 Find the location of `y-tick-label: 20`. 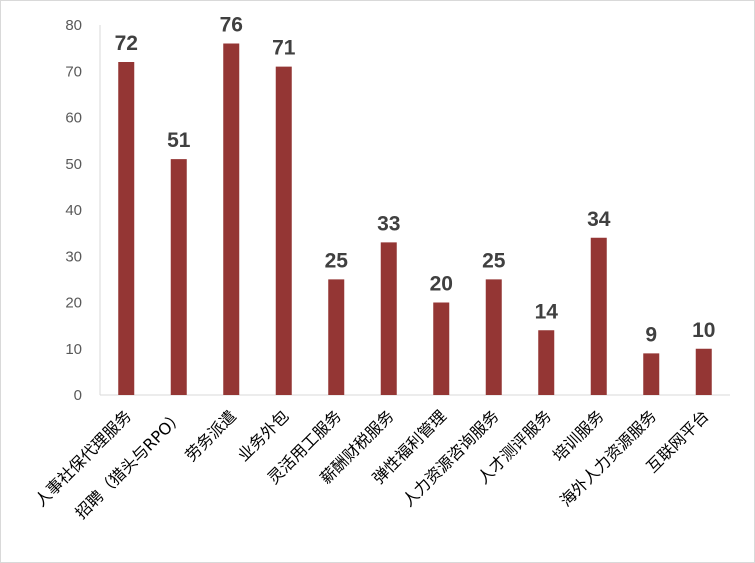

y-tick-label: 20 is located at coordinates (73, 303).